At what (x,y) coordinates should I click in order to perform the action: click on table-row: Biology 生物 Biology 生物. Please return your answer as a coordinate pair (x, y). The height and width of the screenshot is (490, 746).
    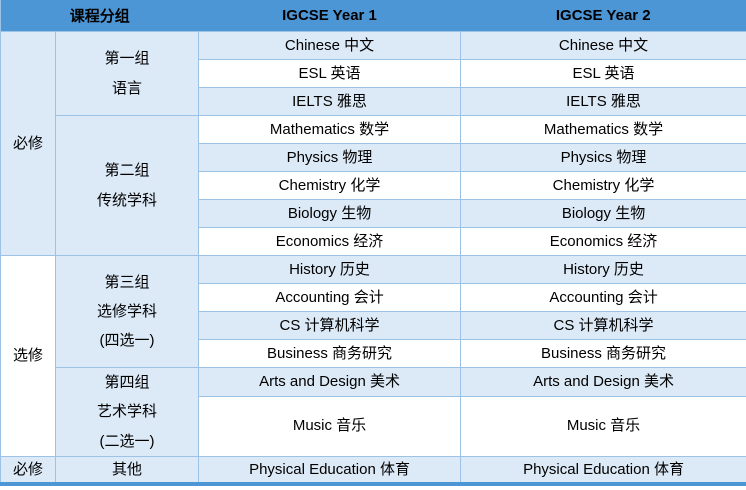
    Looking at the image, I should click on (373, 213).